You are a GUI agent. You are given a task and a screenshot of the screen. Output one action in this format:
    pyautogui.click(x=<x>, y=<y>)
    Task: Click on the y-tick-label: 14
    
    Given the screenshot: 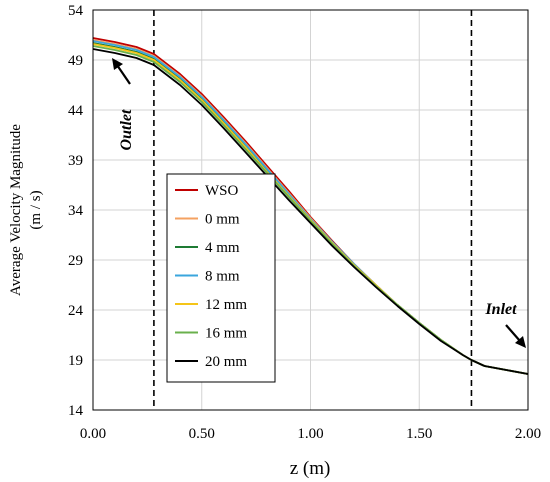 What is the action you would take?
    pyautogui.click(x=76, y=411)
    